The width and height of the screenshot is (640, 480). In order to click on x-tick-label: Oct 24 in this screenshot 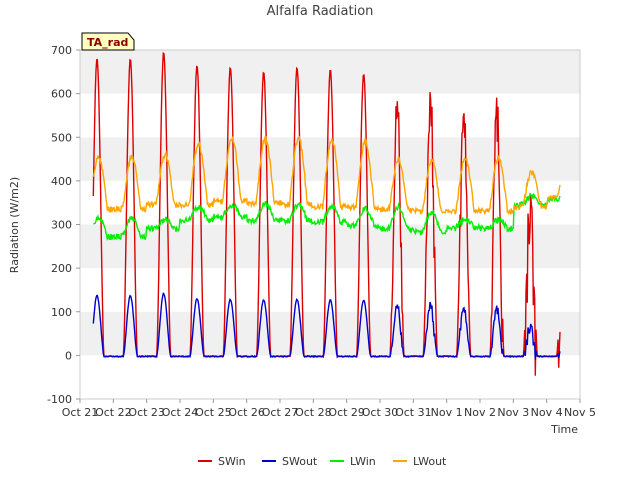, I will do `click(180, 412)`.